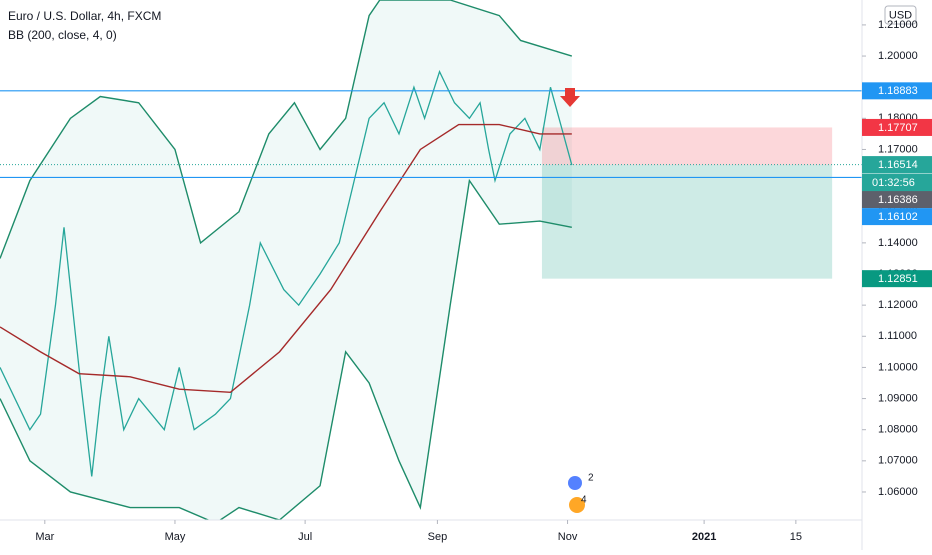 This screenshot has height=555, width=932. What do you see at coordinates (570, 97) in the screenshot?
I see `sell-arrow` at bounding box center [570, 97].